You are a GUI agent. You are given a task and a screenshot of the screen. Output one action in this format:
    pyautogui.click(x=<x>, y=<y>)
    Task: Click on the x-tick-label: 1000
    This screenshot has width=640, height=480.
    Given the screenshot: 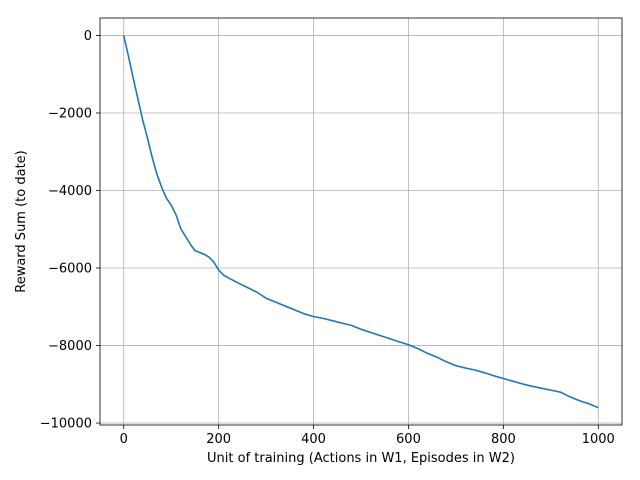 What is the action you would take?
    pyautogui.click(x=598, y=439)
    